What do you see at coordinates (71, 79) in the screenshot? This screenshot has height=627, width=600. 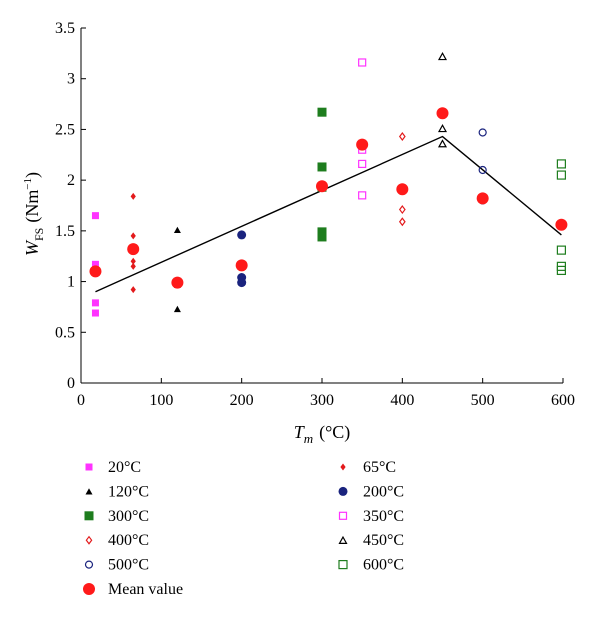 I see `y-tick-label: 3` at bounding box center [71, 79].